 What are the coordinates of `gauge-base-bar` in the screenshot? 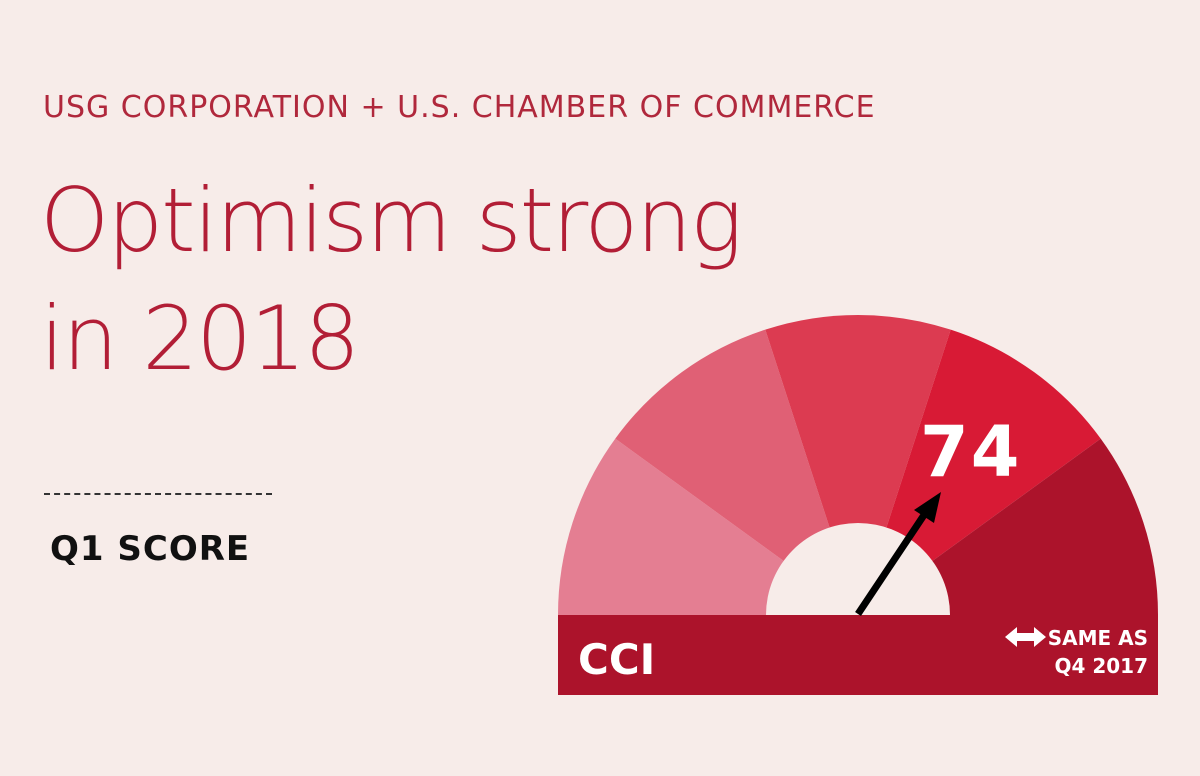 It's located at (858, 655).